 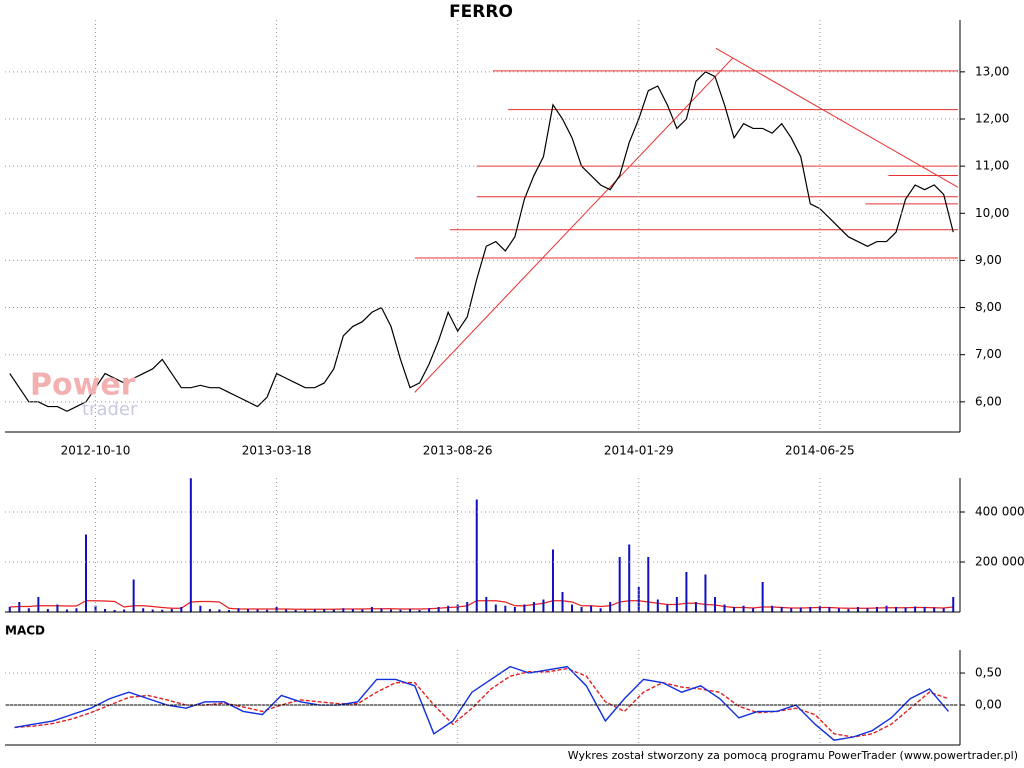 What do you see at coordinates (988, 260) in the screenshot?
I see `y-tick-label: 9,00` at bounding box center [988, 260].